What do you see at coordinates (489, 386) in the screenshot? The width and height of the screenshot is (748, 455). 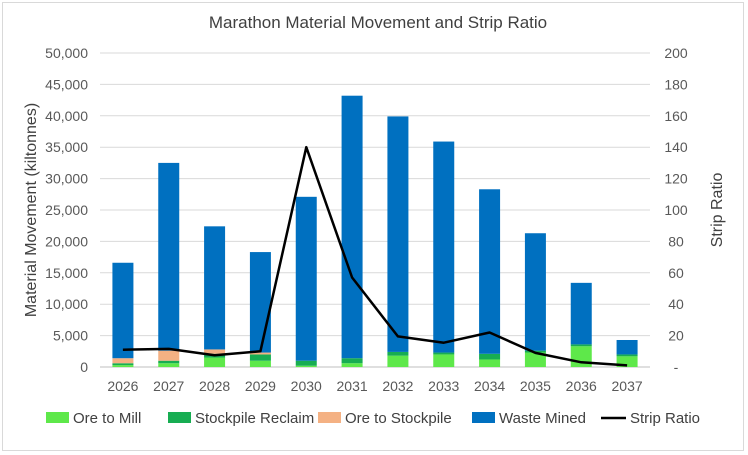 I see `x-tick-label: 2034` at bounding box center [489, 386].